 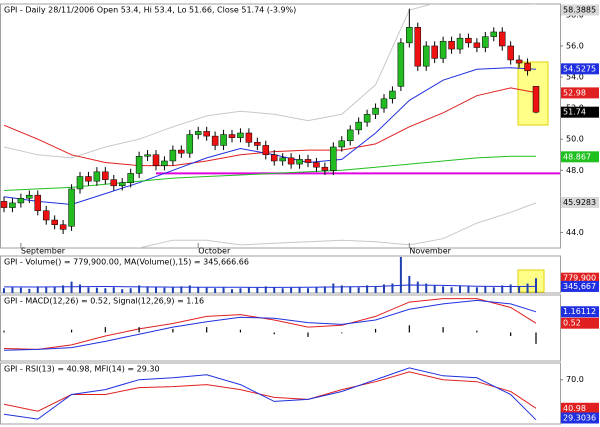 What do you see at coordinates (270, 274) in the screenshot?
I see `plot-area` at bounding box center [270, 274].